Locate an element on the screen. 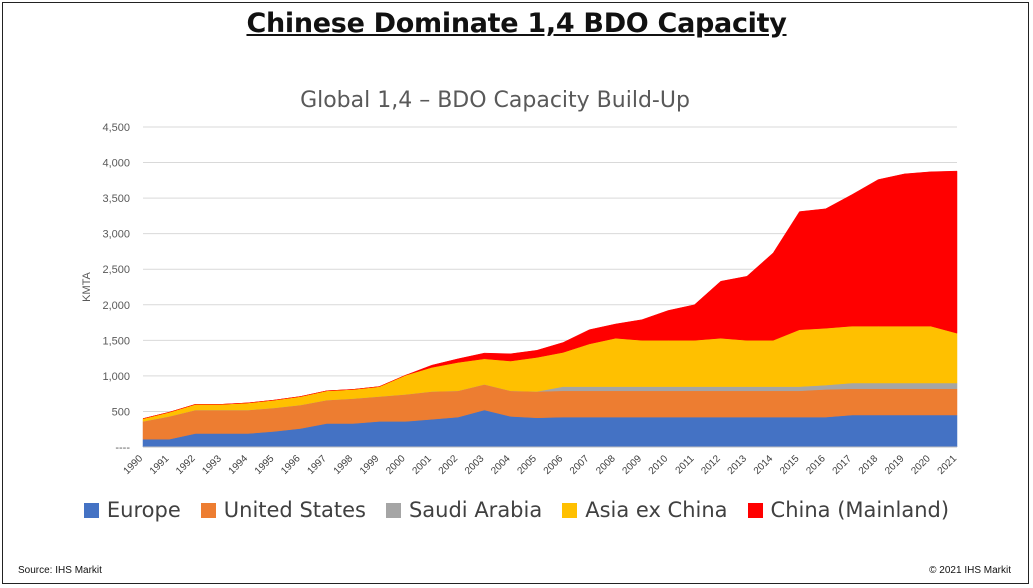  y-tick-label: 4,000 is located at coordinates (116, 164).